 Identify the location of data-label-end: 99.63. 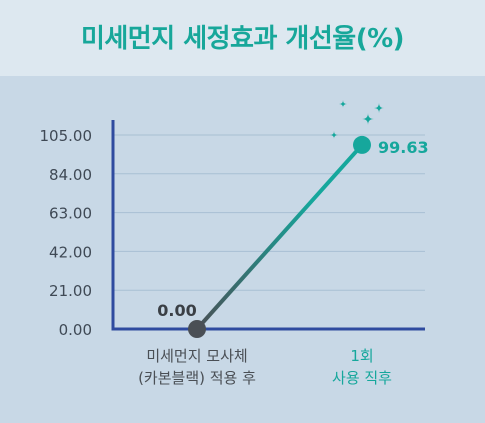
(403, 147).